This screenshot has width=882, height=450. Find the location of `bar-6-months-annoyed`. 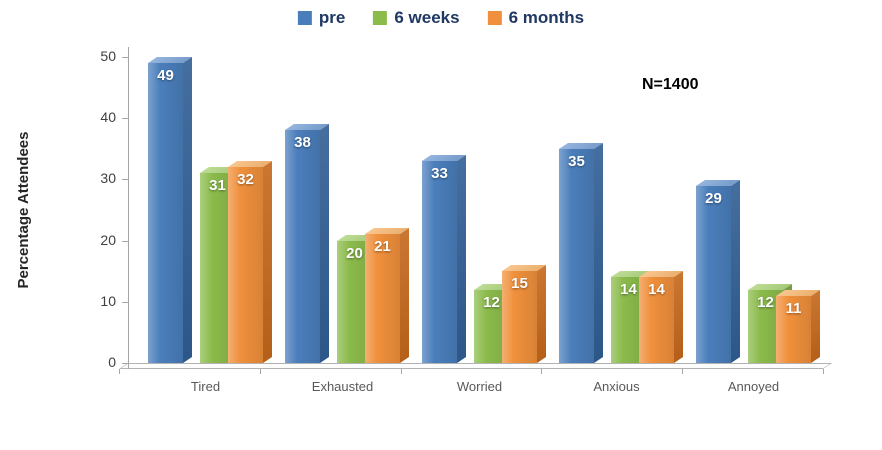

bar-6-months-annoyed is located at coordinates (793, 329).